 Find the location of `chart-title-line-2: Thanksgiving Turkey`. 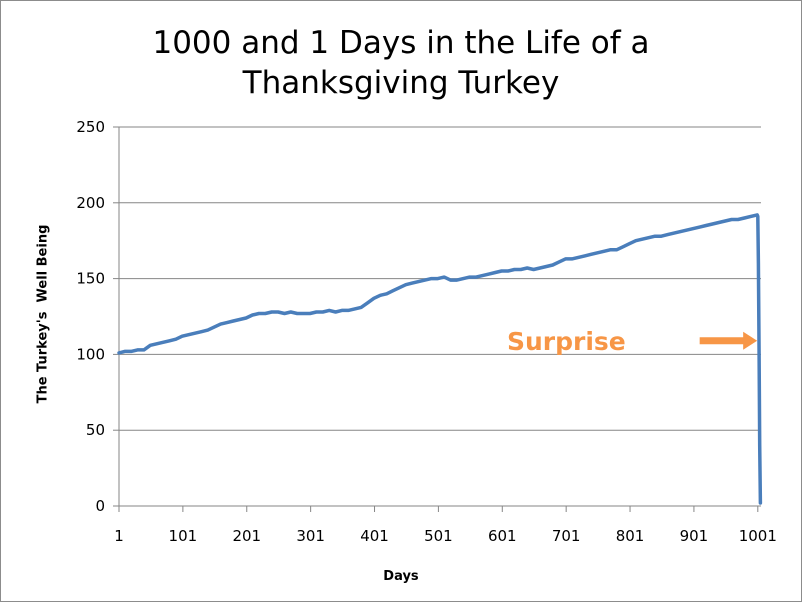

chart-title-line-2: Thanksgiving Turkey is located at coordinates (401, 83).